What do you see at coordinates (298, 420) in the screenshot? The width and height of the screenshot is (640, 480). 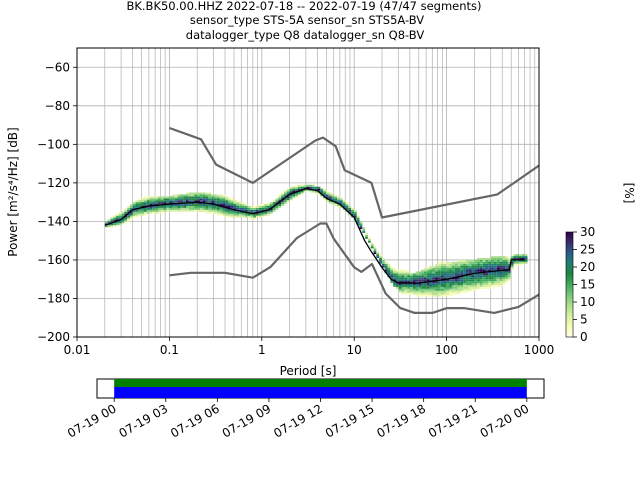 I see `timeline-tick-label: 07-19 12` at bounding box center [298, 420].